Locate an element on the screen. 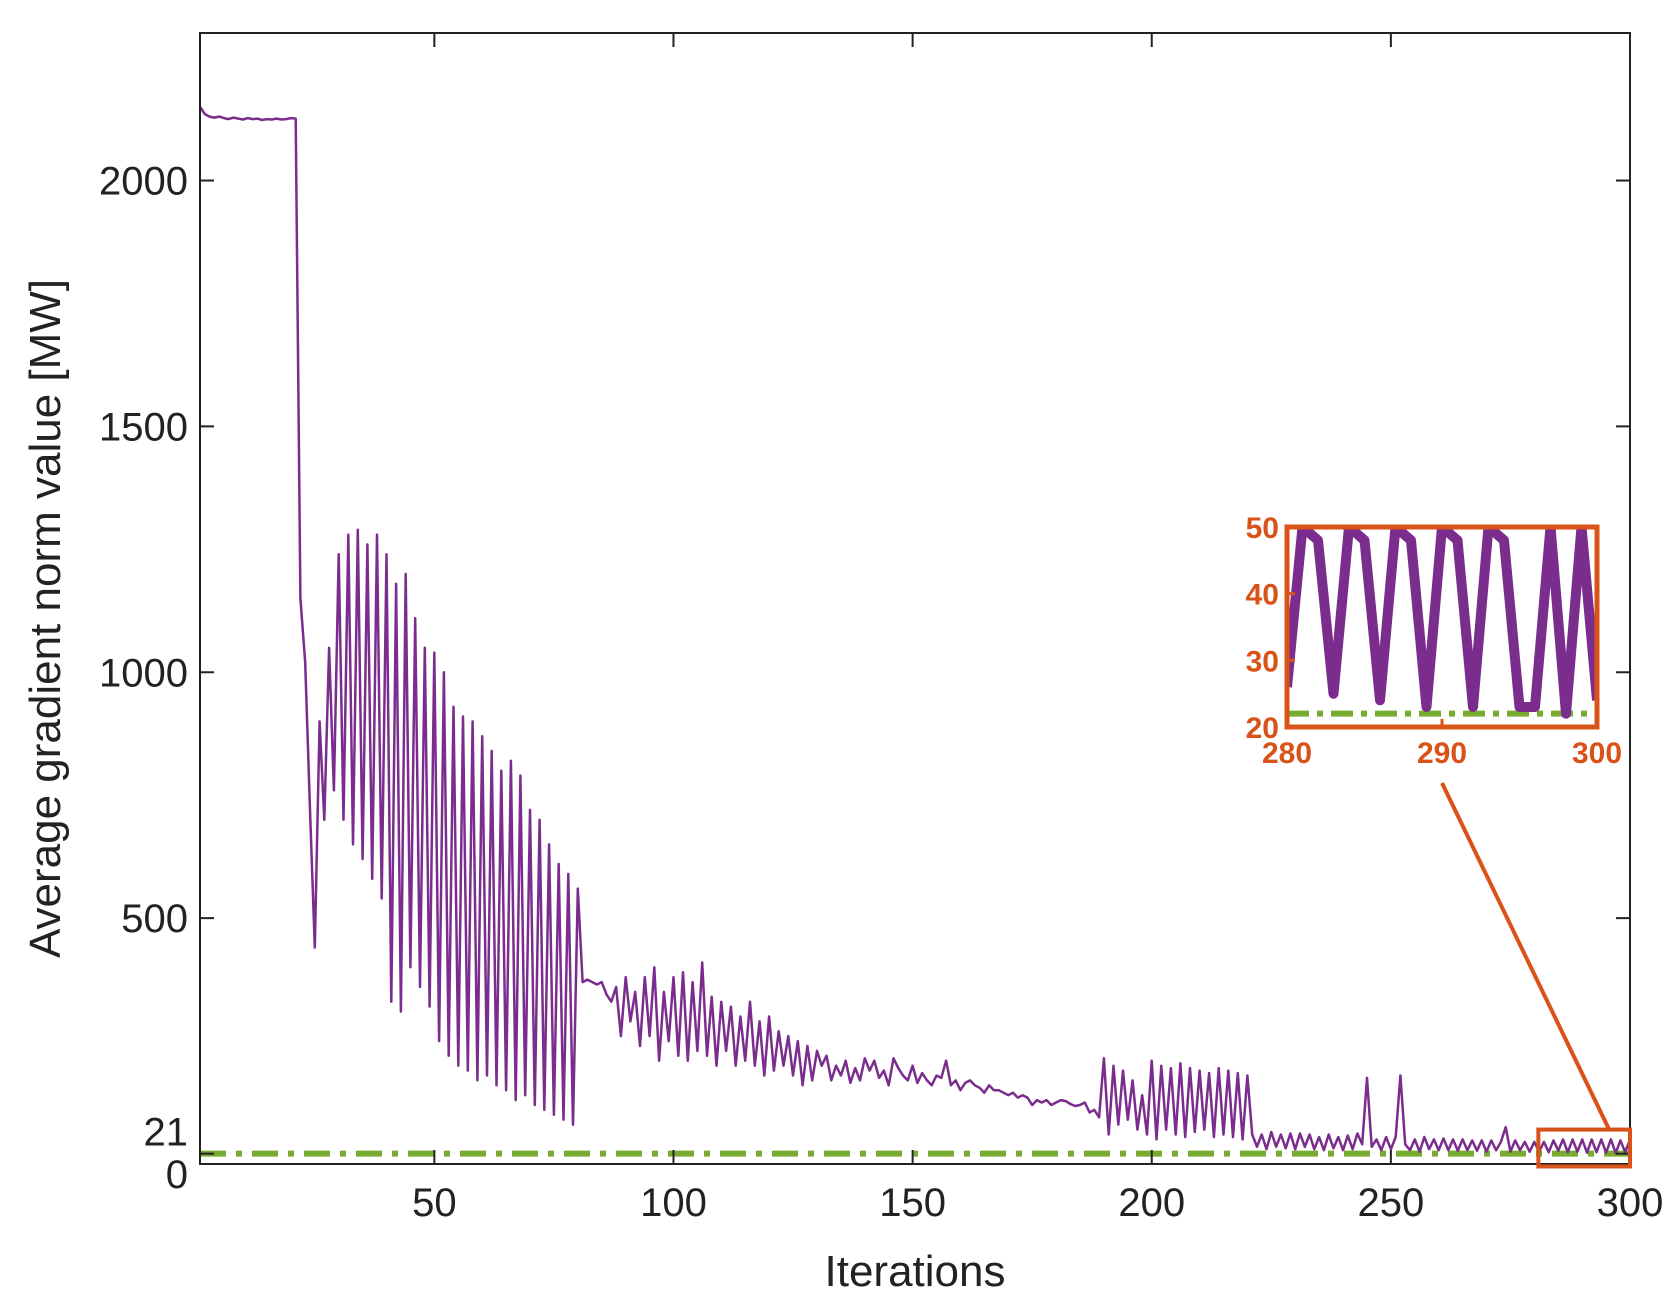  y-tick-label: 2000 is located at coordinates (143, 182).